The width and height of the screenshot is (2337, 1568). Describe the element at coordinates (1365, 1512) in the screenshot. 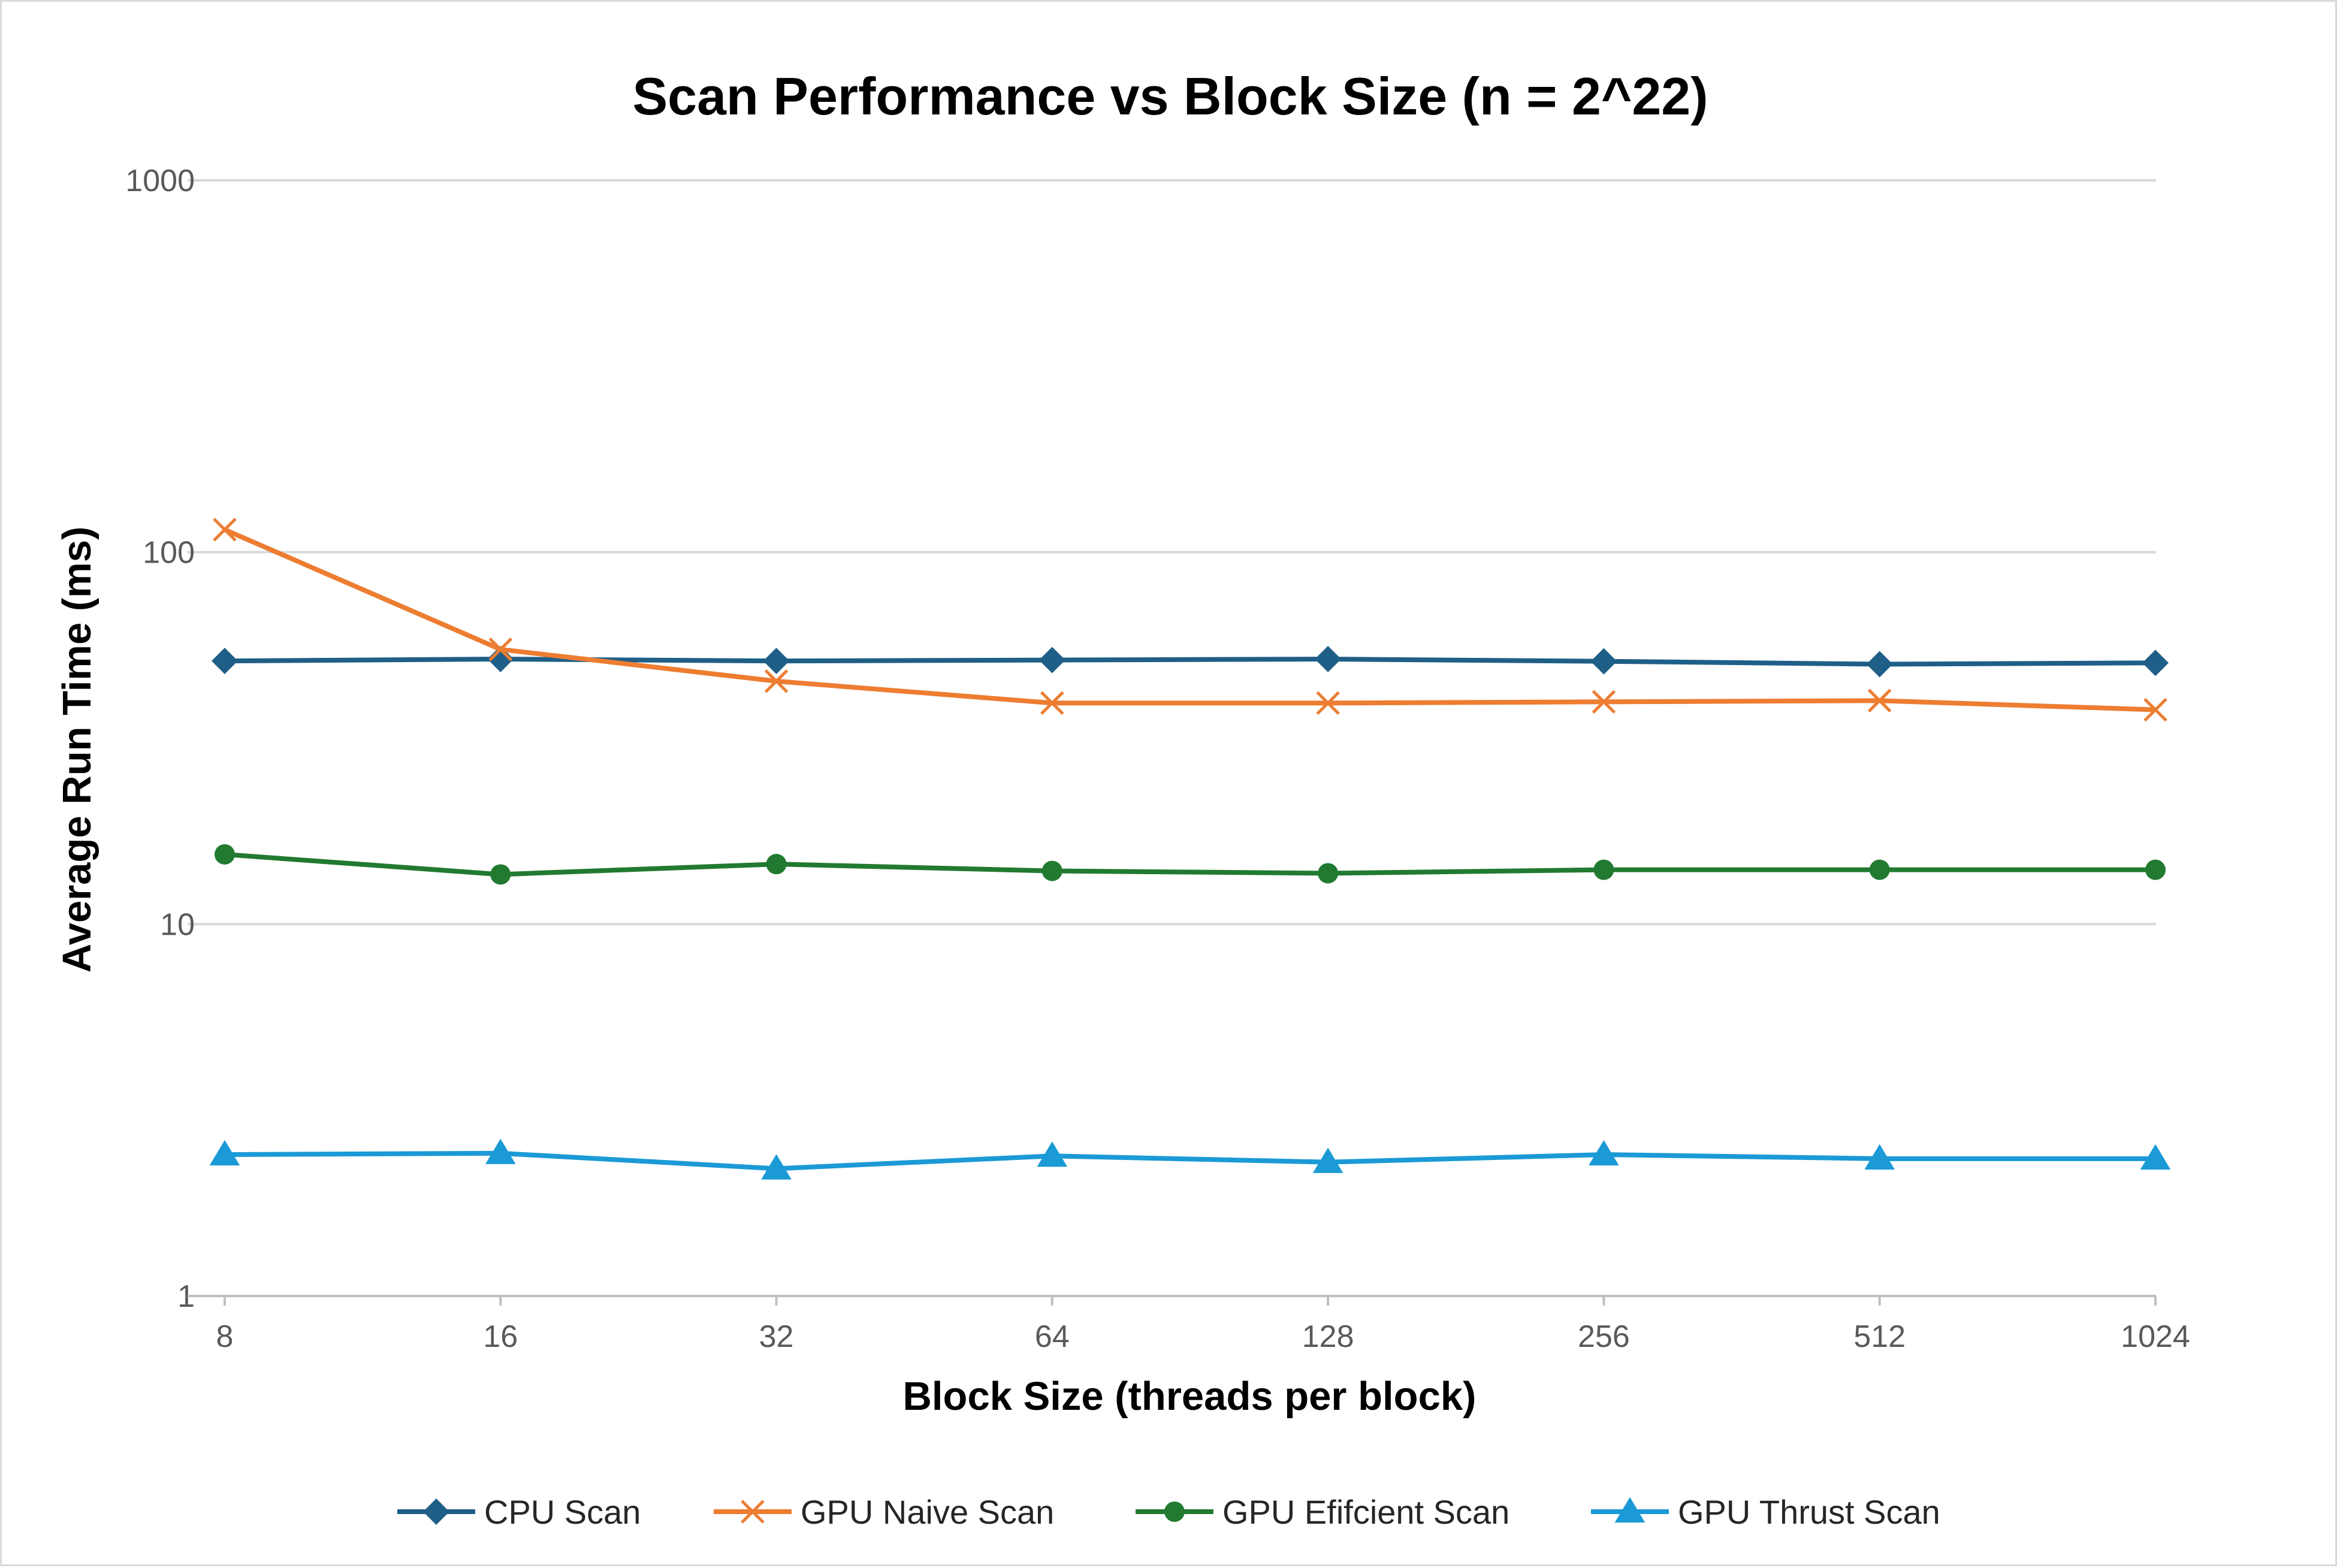

I see `legend-label: GPU Efifcient Scan` at that location.